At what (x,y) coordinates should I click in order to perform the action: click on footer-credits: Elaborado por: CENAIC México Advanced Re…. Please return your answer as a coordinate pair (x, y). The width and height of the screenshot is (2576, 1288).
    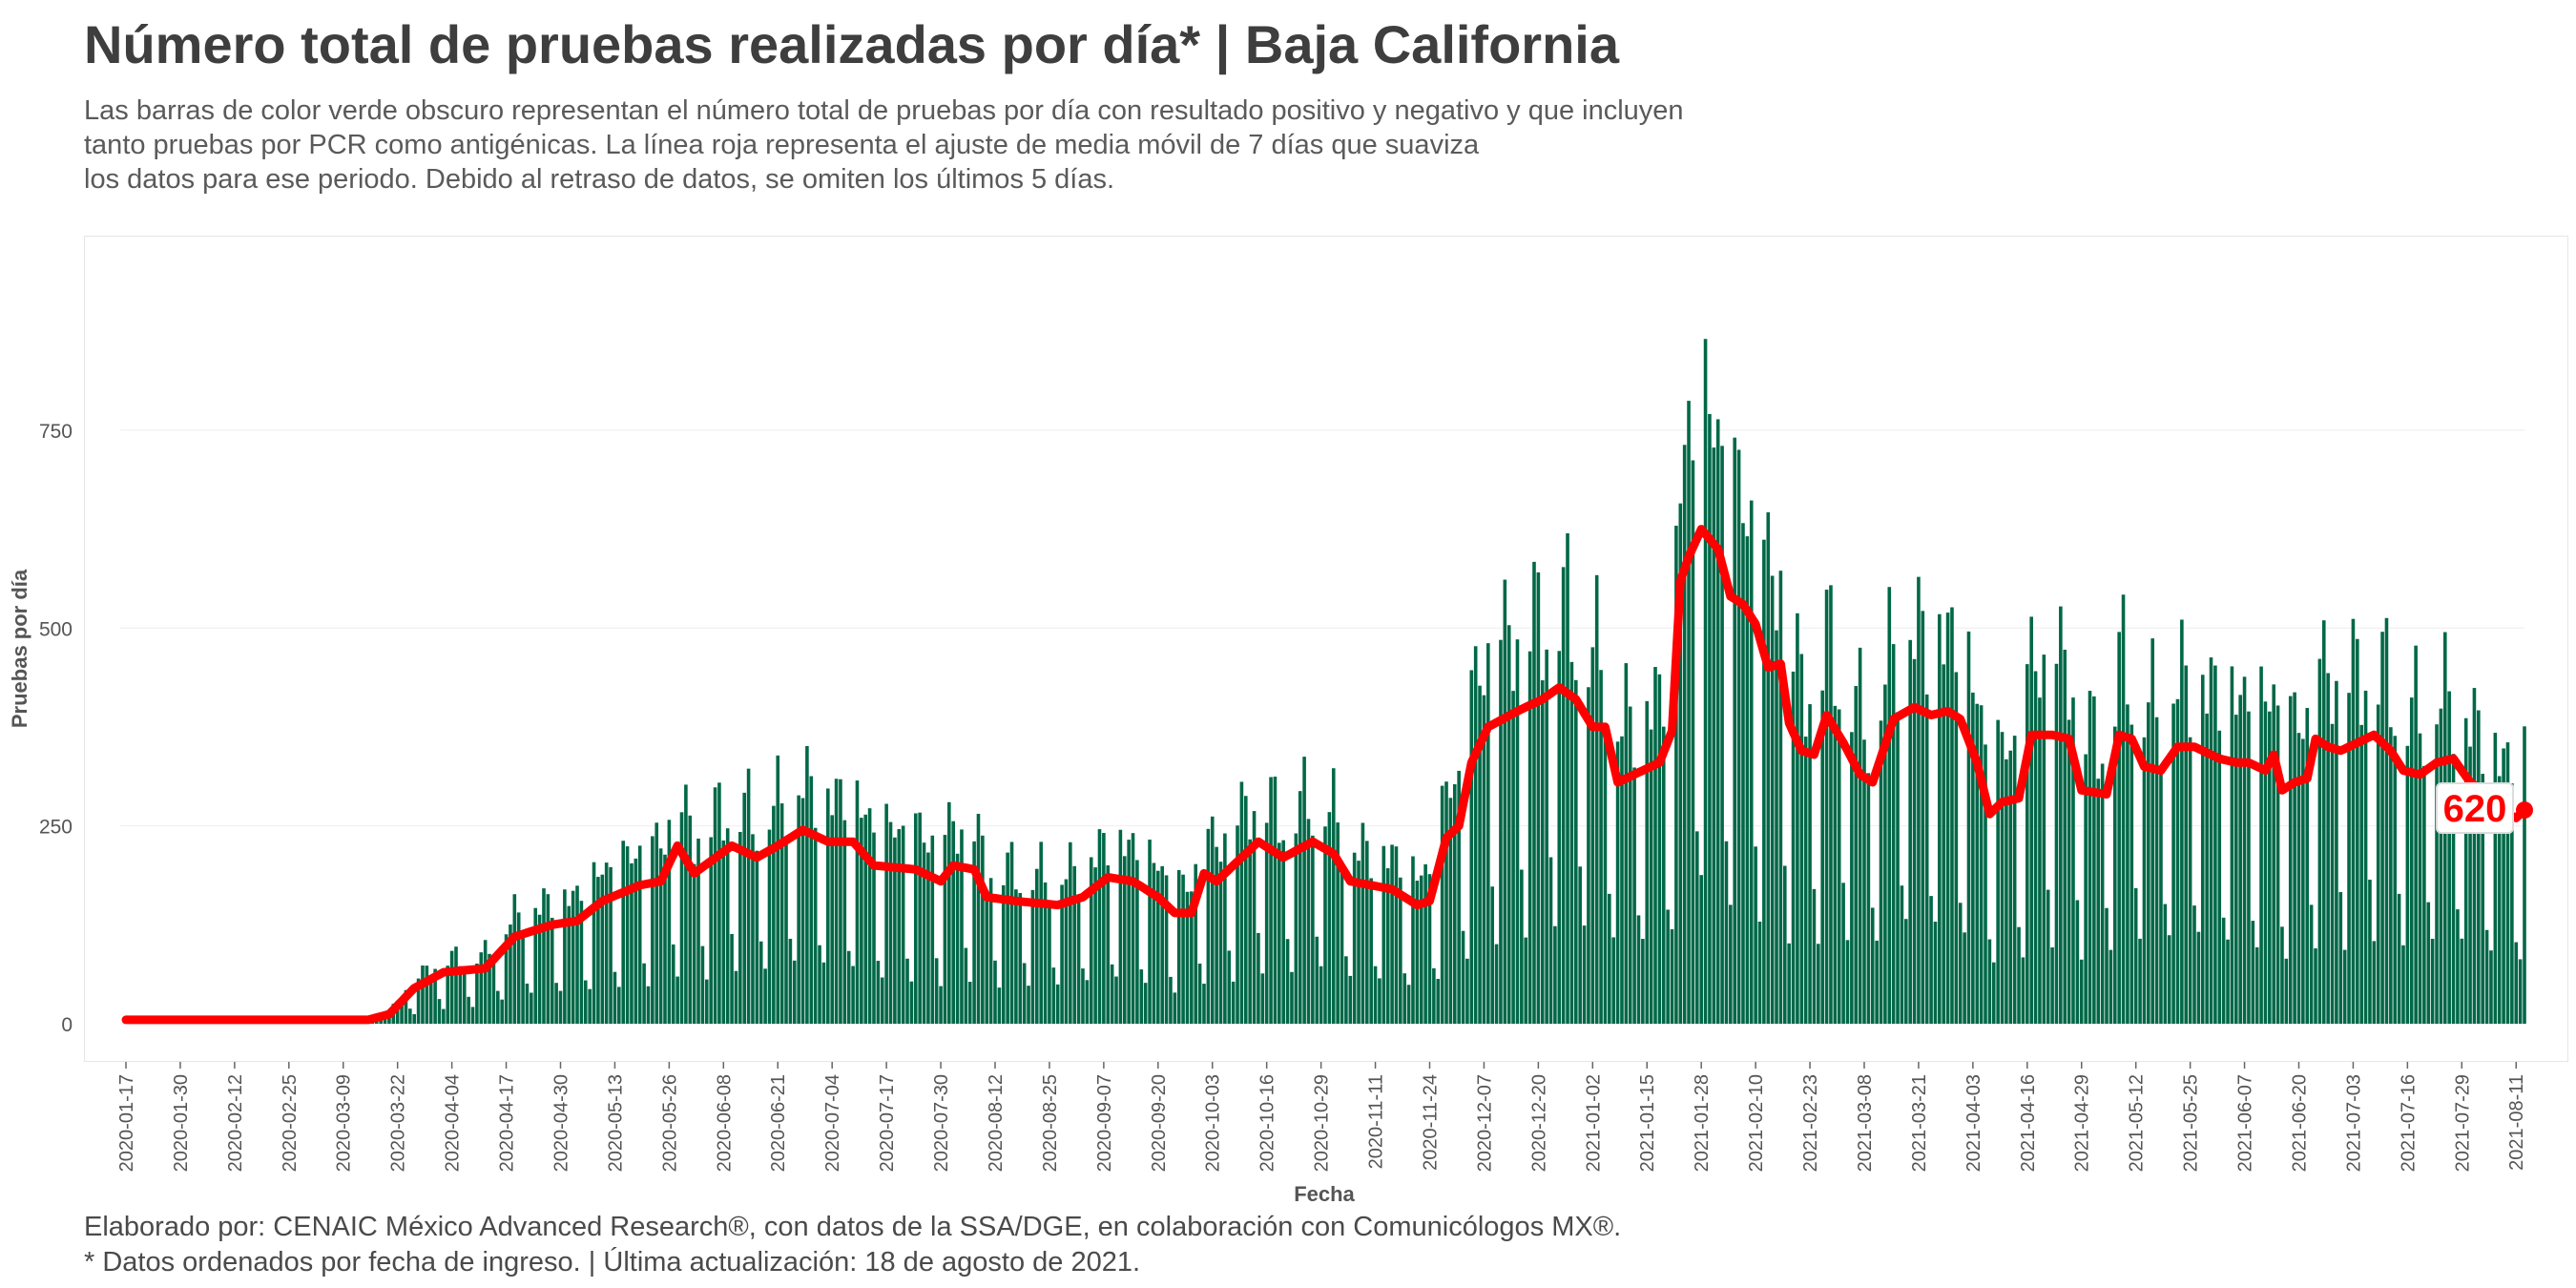
    Looking at the image, I should click on (853, 1227).